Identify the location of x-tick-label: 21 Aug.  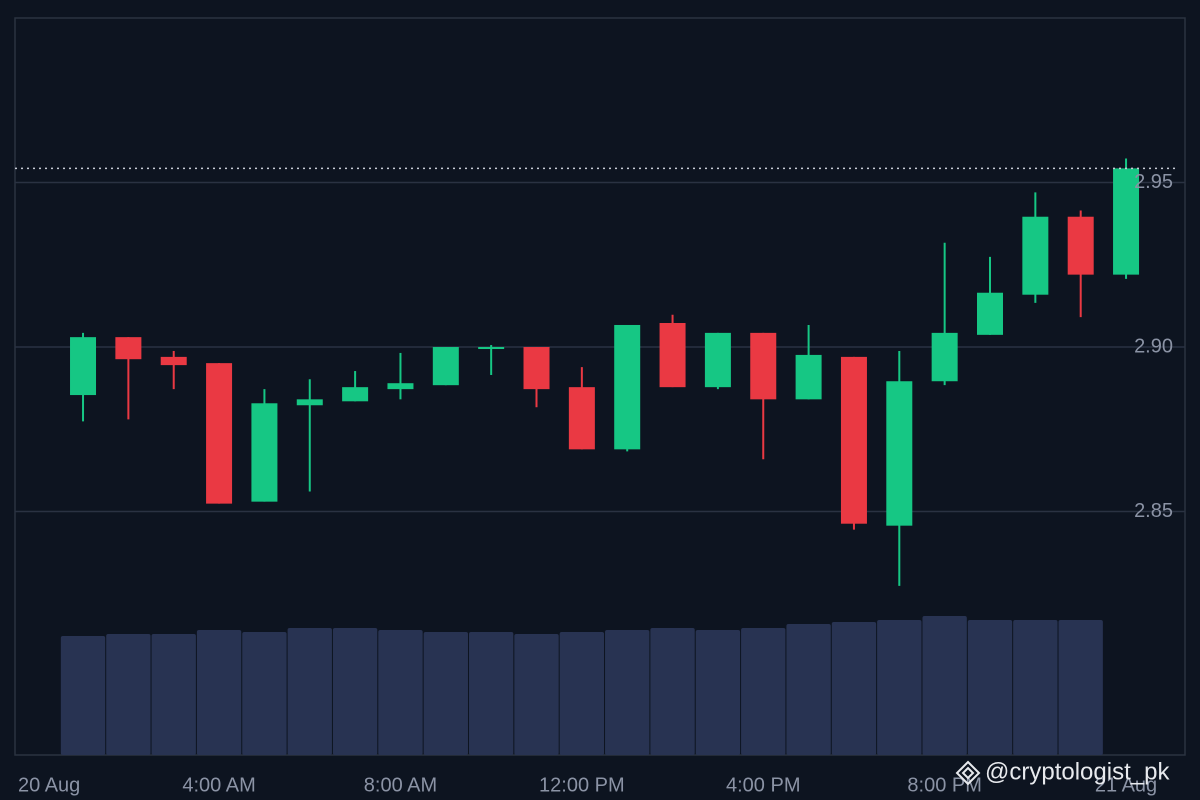
(1126, 785).